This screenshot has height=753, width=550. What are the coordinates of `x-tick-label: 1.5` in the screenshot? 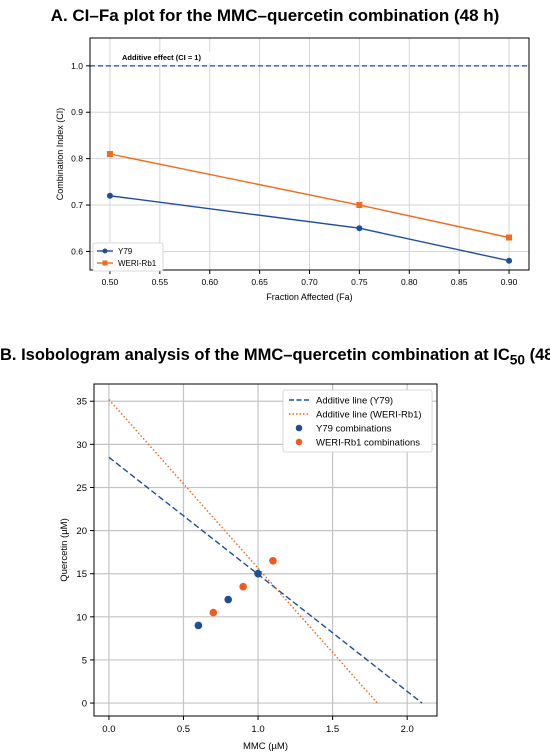 It's located at (332, 729).